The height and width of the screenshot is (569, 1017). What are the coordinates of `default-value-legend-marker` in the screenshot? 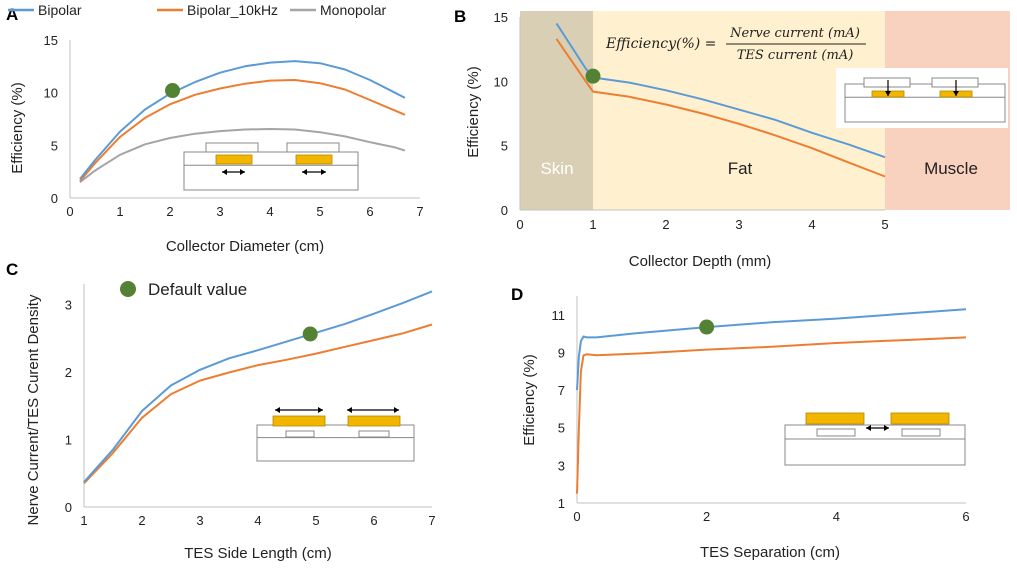 It's located at (128, 289).